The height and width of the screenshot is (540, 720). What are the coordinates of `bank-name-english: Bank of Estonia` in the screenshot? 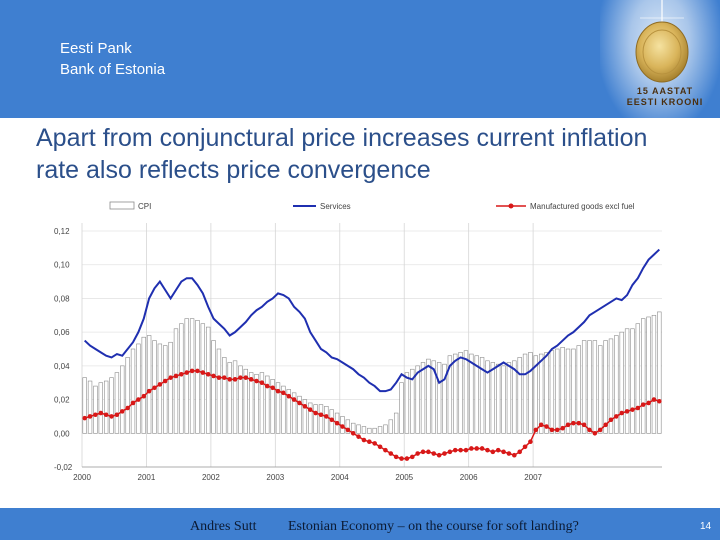 It's located at (113, 69).